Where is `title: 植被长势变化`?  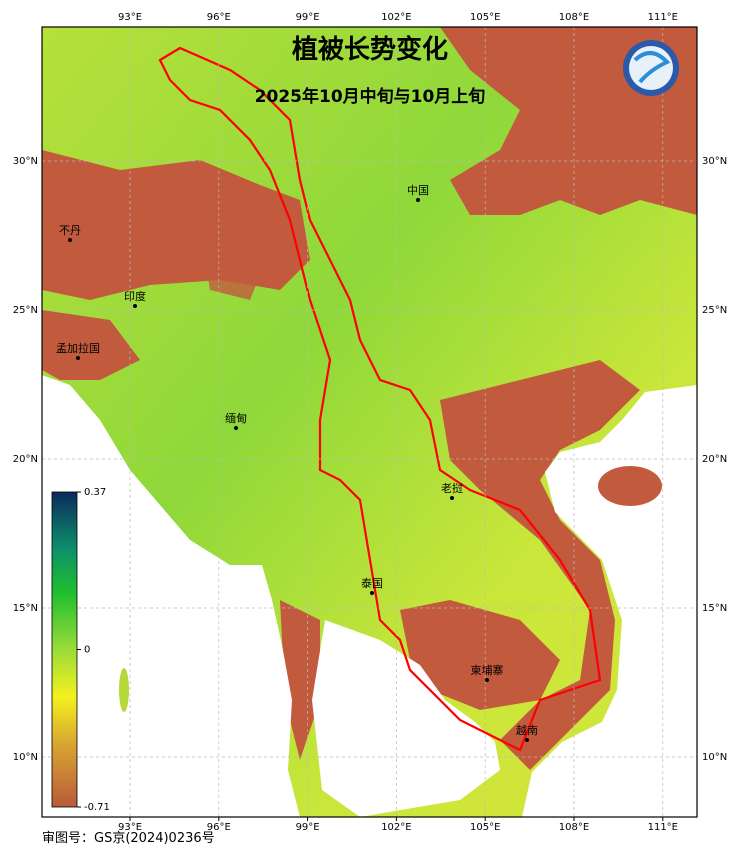
title: 植被长势变化 is located at coordinates (370, 49).